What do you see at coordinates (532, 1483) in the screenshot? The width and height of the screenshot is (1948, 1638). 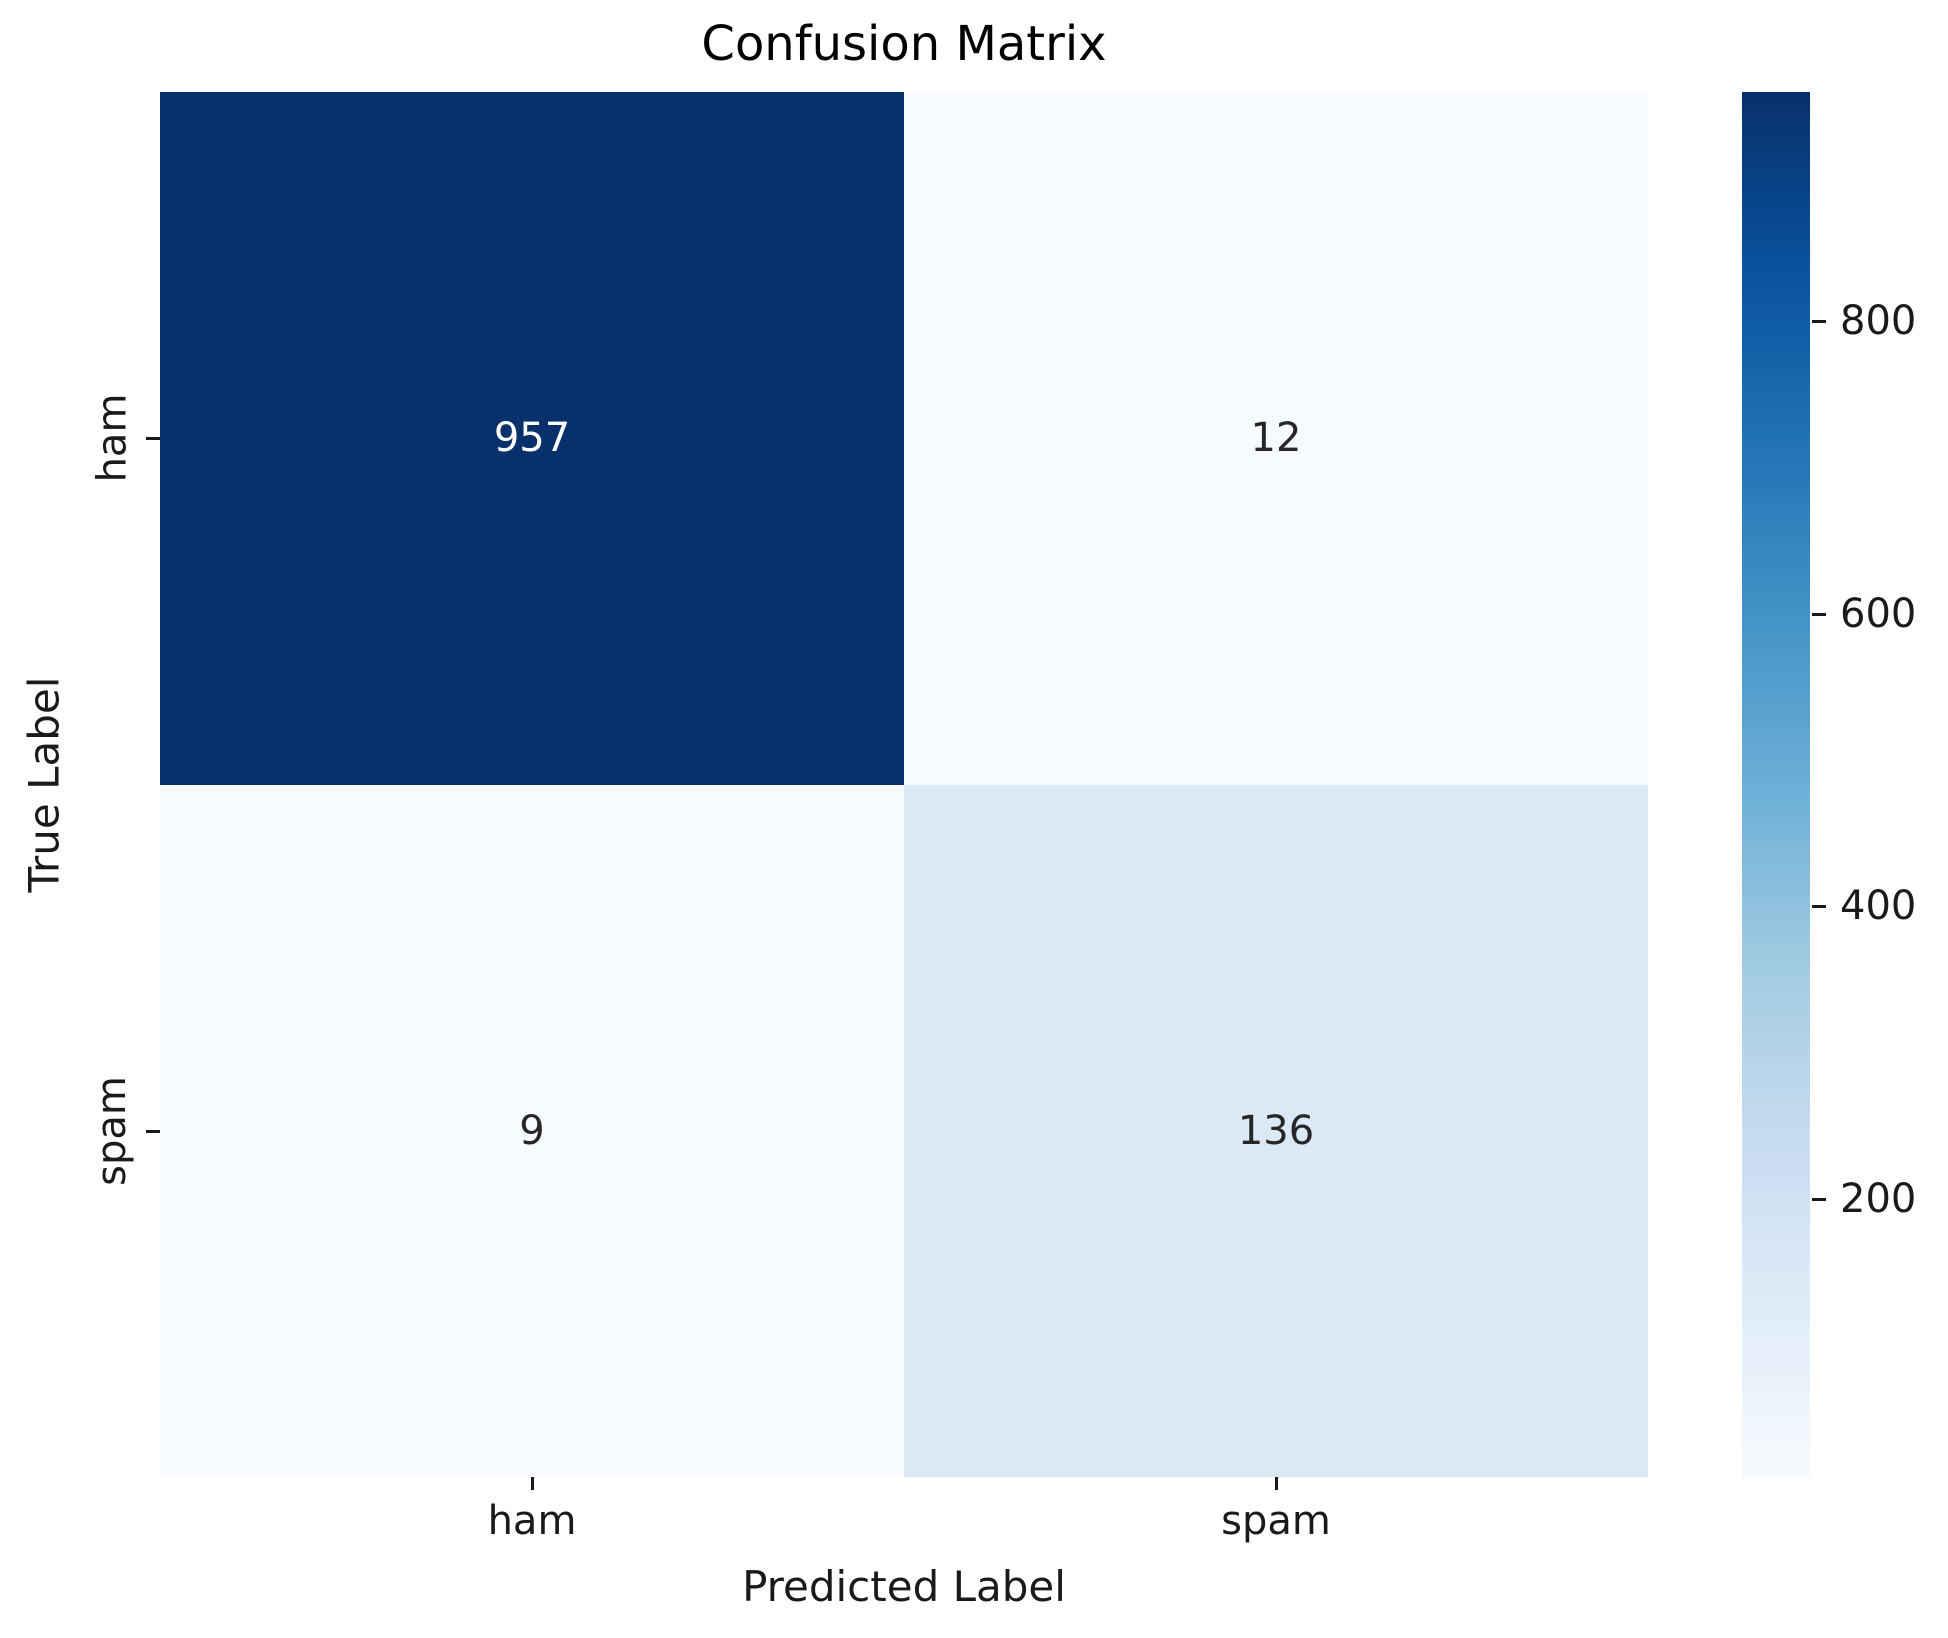 I see `x-tick-ham` at bounding box center [532, 1483].